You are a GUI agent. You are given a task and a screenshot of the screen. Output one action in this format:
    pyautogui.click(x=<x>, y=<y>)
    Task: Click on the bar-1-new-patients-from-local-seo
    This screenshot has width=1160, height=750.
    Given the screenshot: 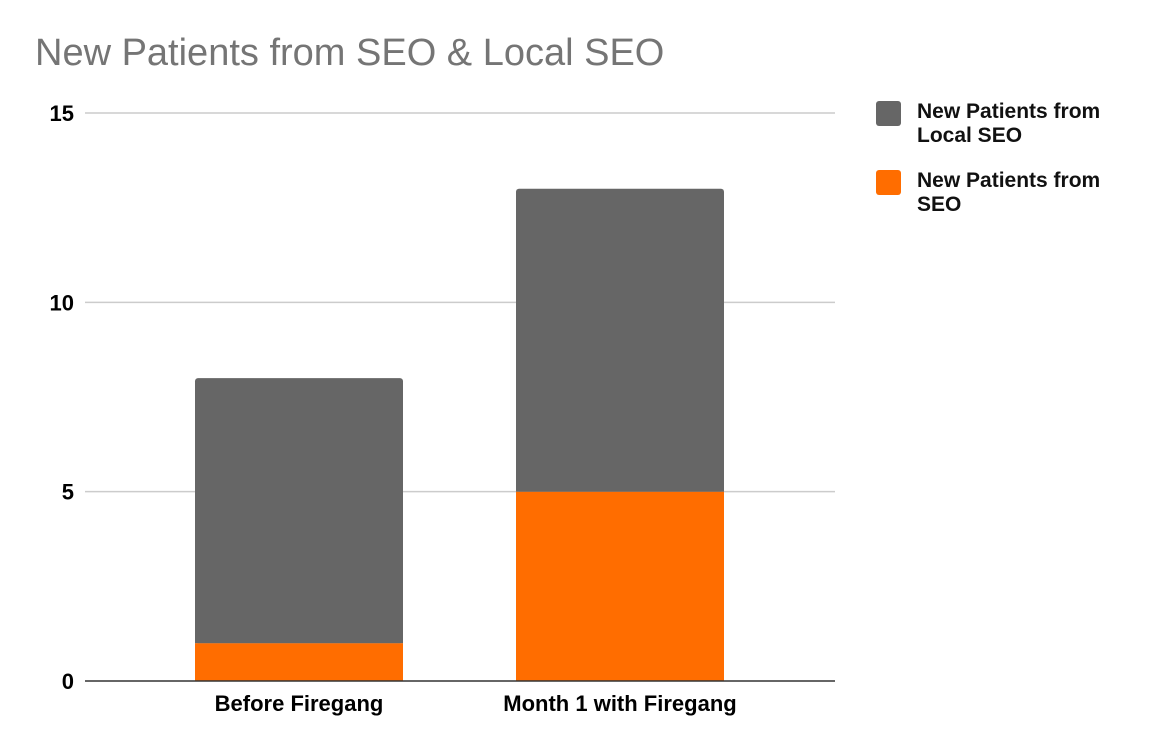 What is the action you would take?
    pyautogui.click(x=620, y=340)
    